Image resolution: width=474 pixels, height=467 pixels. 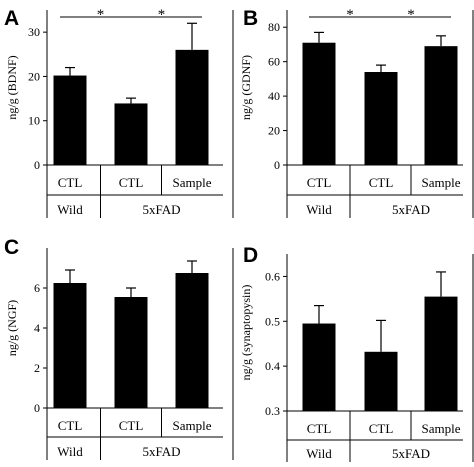 What do you see at coordinates (37, 368) in the screenshot?
I see `y-tick-label: 2` at bounding box center [37, 368].